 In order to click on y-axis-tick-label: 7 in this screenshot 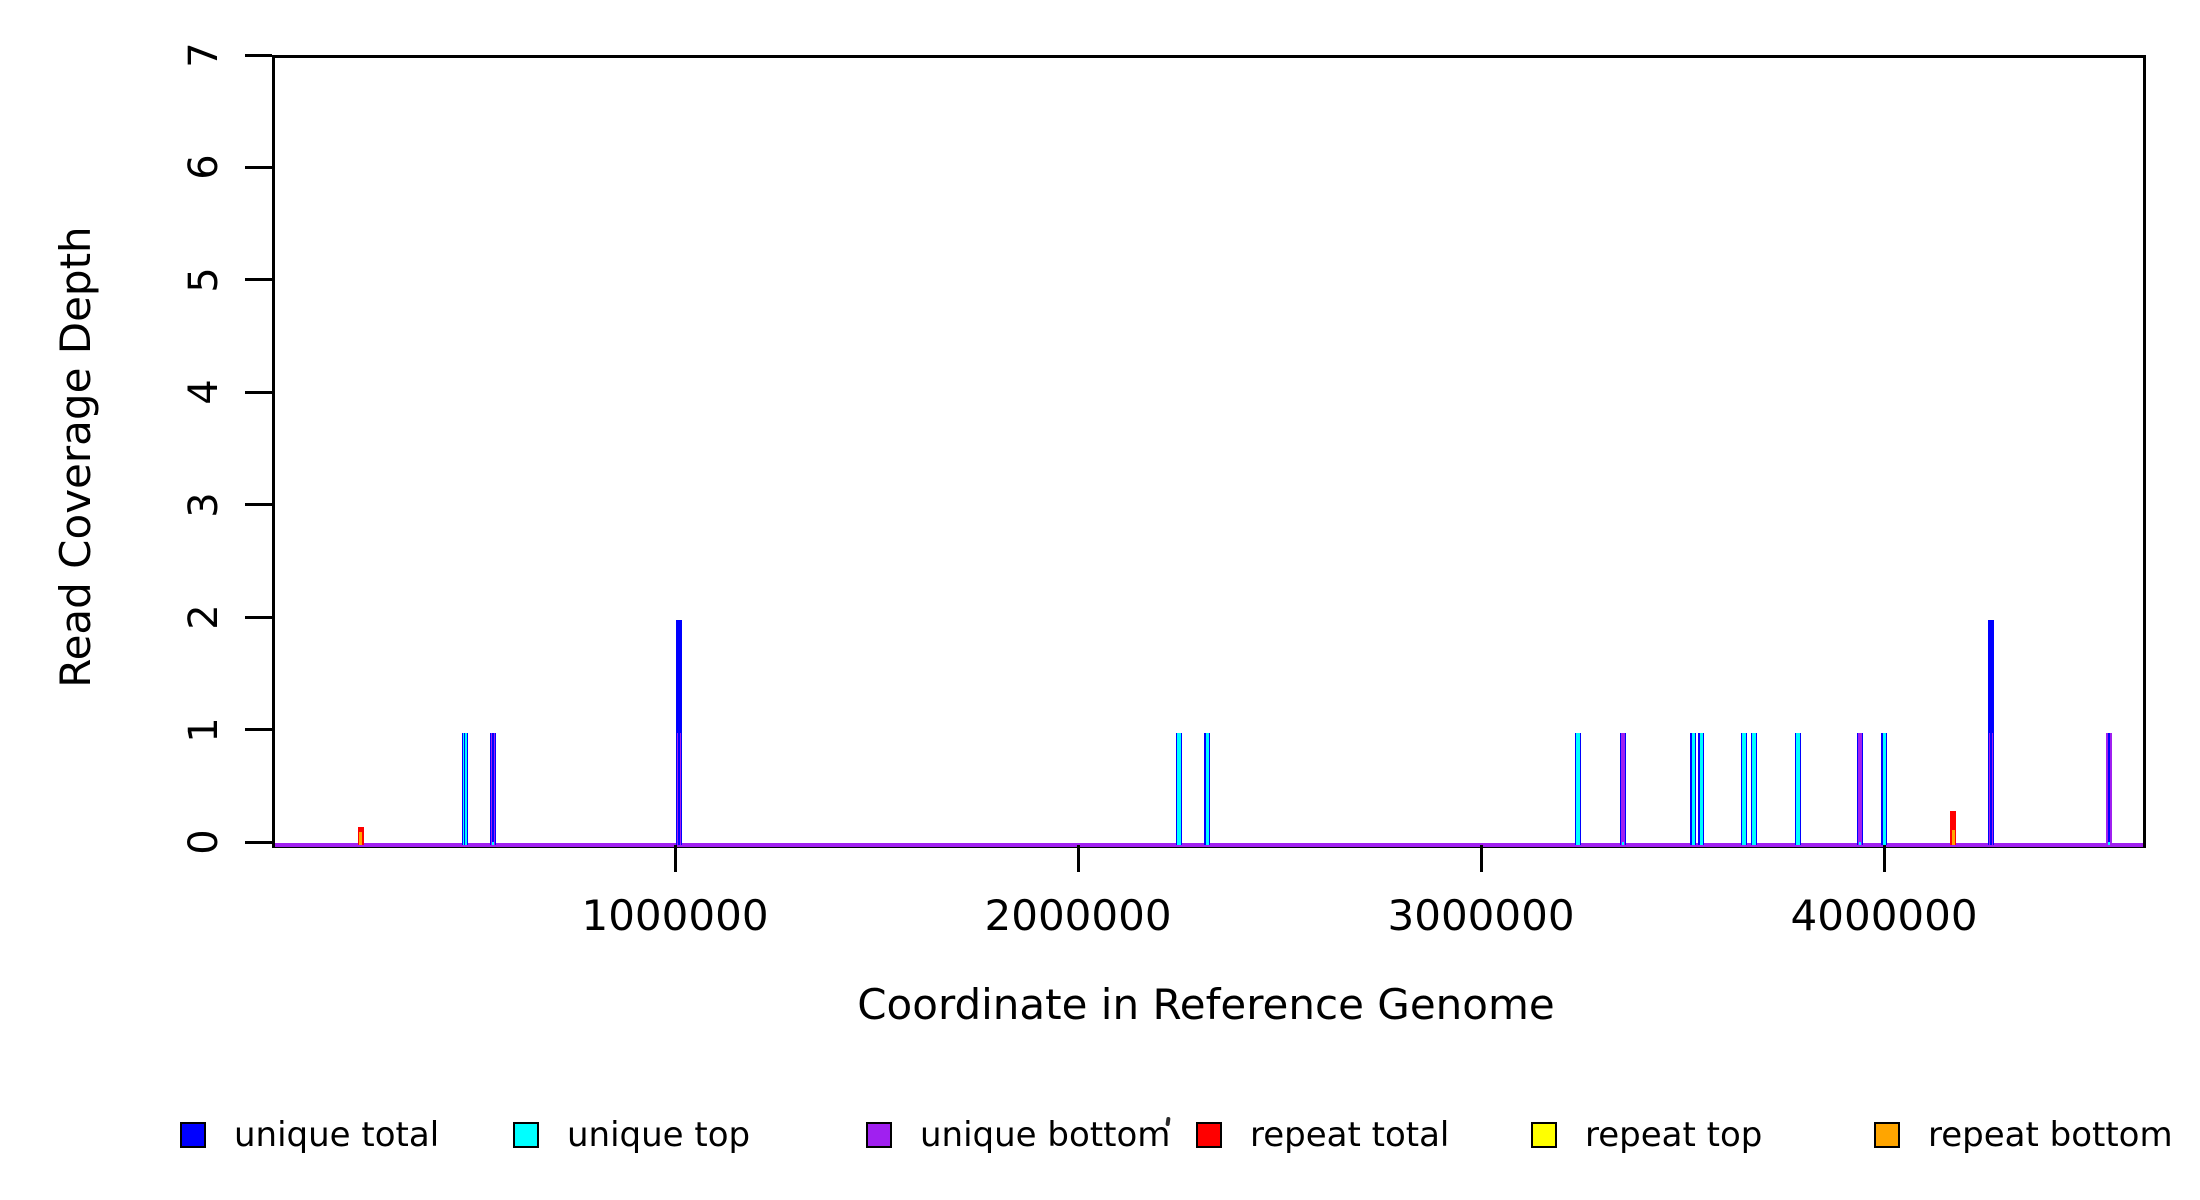, I will do `click(204, 55)`.